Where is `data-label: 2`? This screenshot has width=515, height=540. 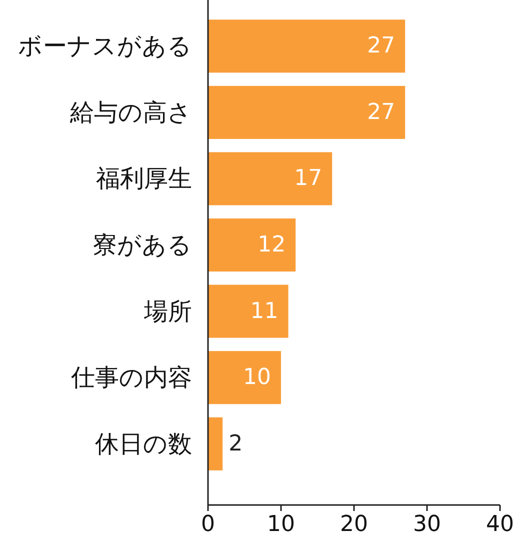
data-label: 2 is located at coordinates (235, 443).